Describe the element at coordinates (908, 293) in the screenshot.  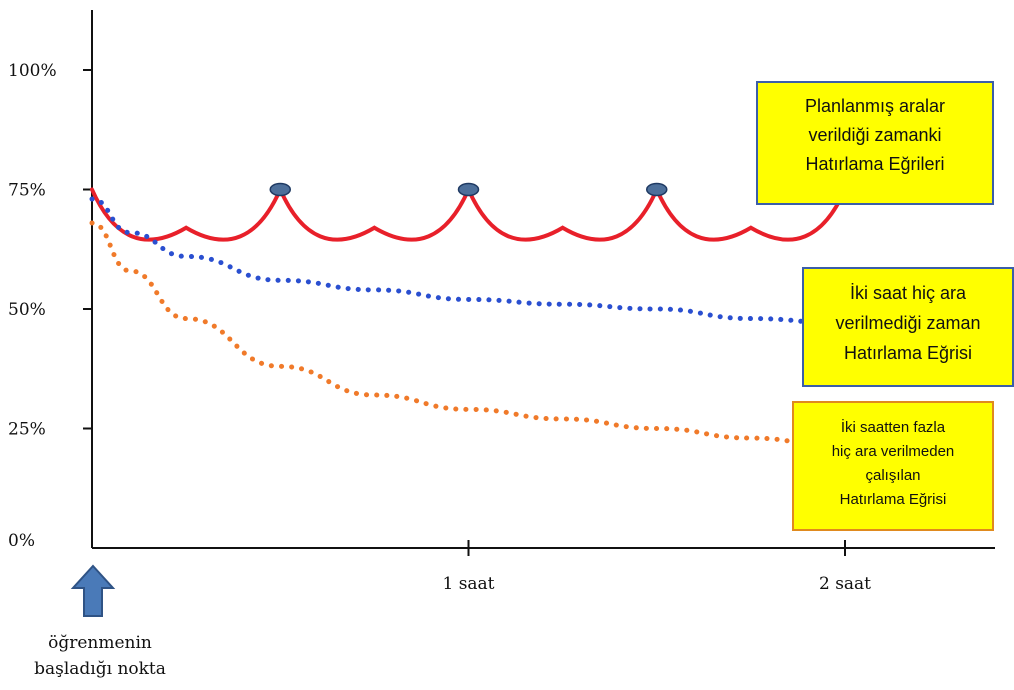
I see `annotation-text: İki saat hiç ara` at that location.